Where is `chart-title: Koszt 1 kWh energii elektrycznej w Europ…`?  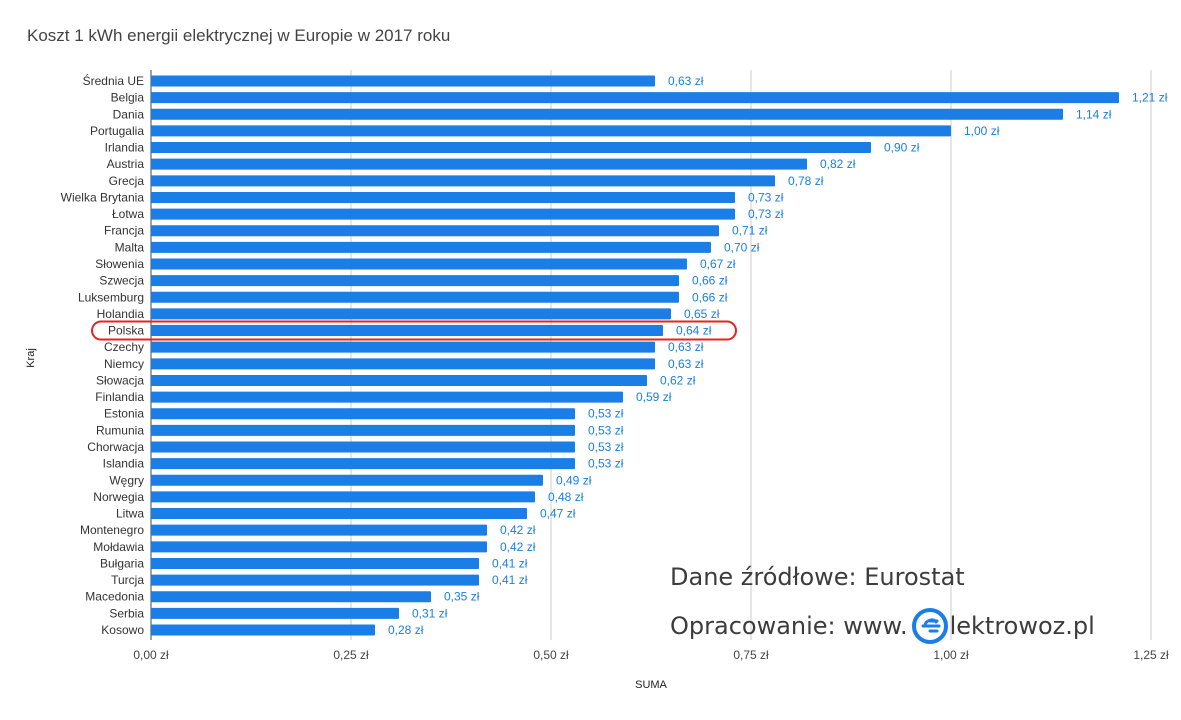
chart-title: Koszt 1 kWh energii elektrycznej w Europ… is located at coordinates (239, 35).